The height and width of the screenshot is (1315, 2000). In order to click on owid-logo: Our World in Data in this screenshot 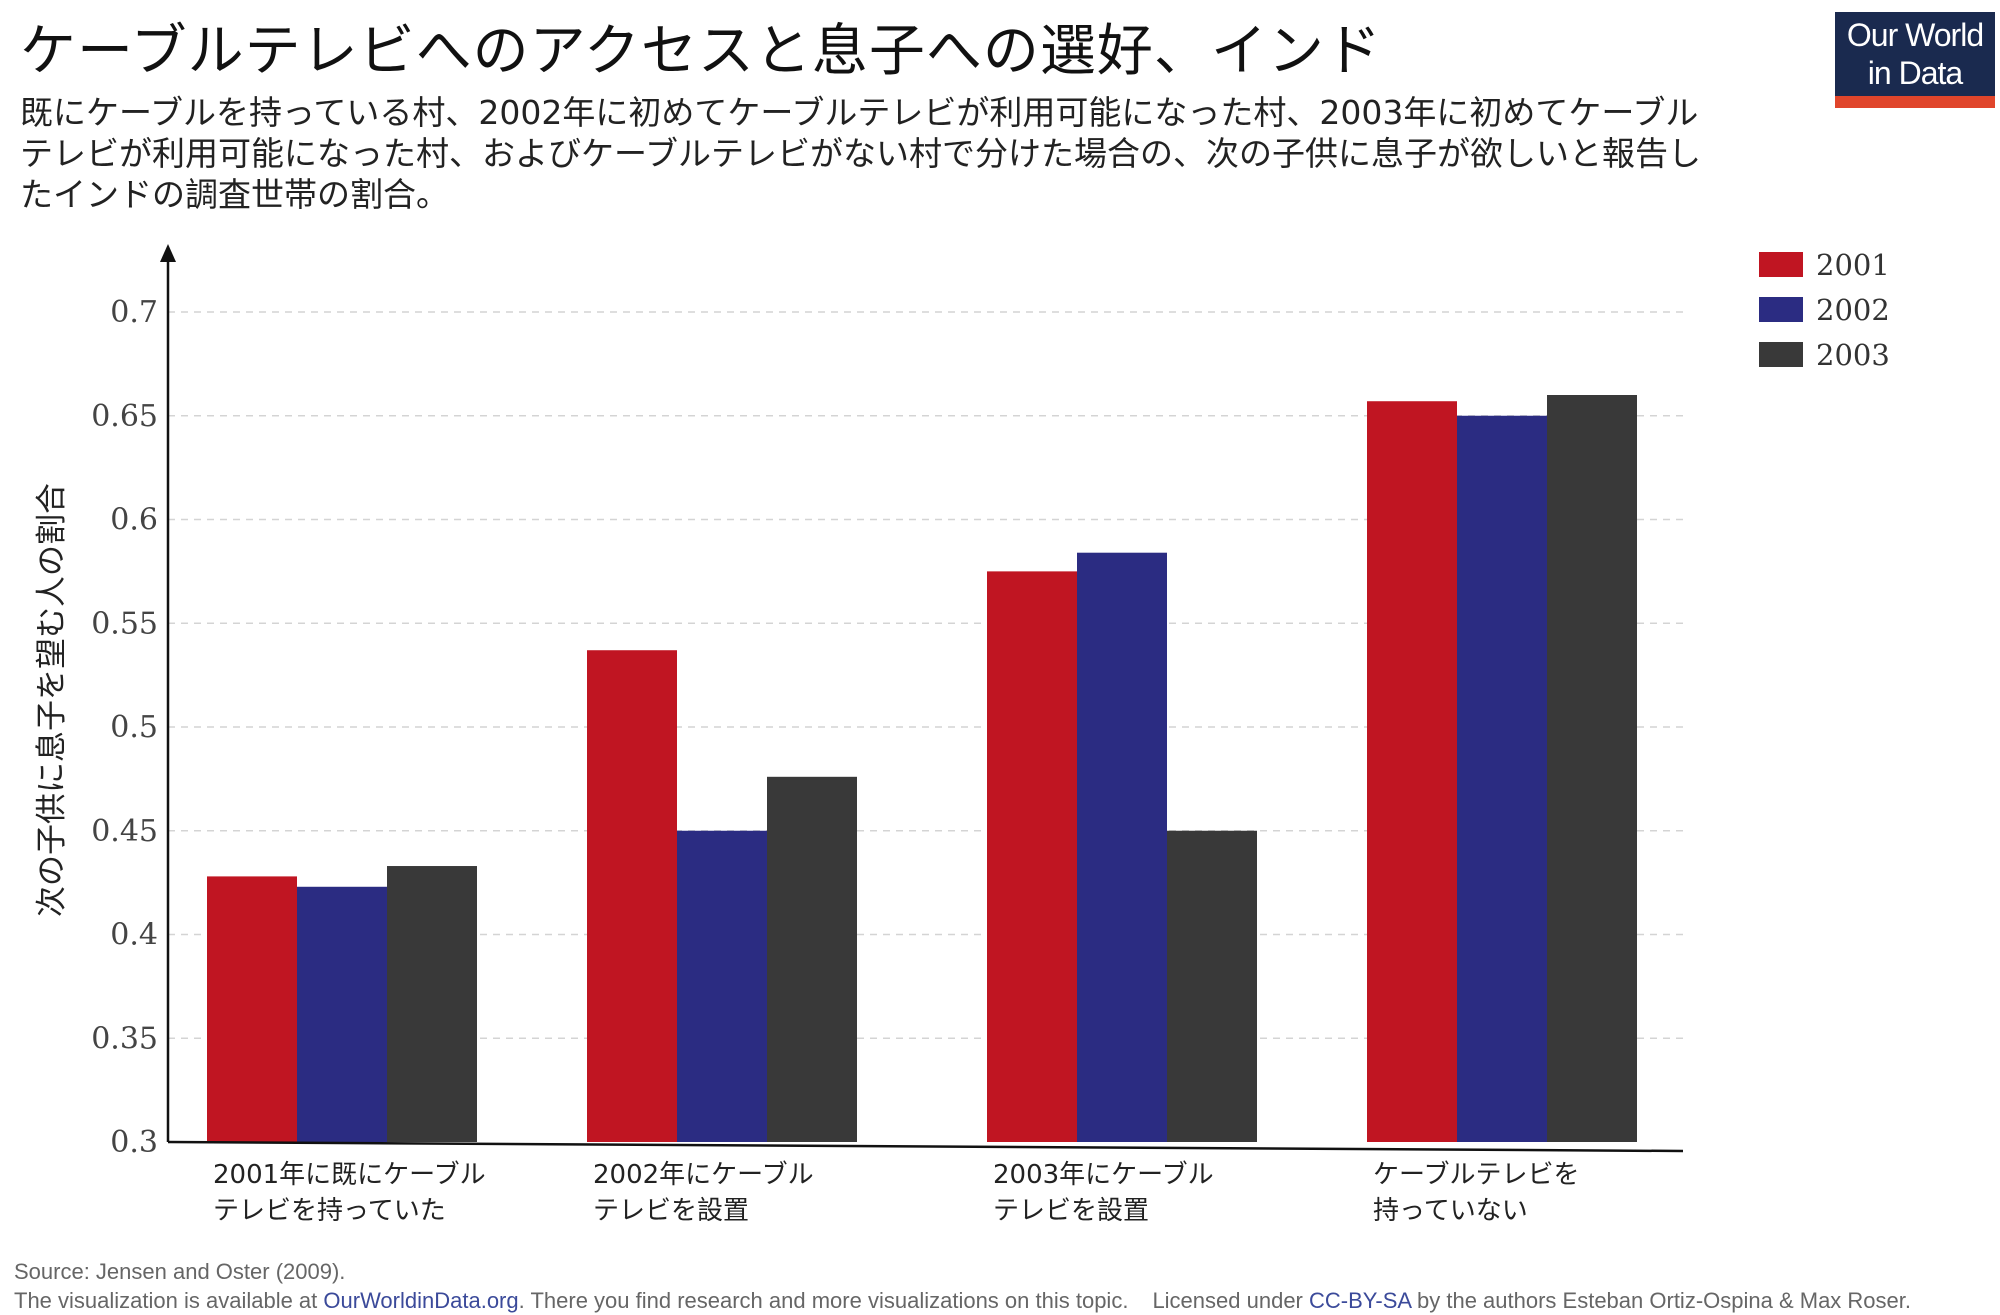, I will do `click(1915, 60)`.